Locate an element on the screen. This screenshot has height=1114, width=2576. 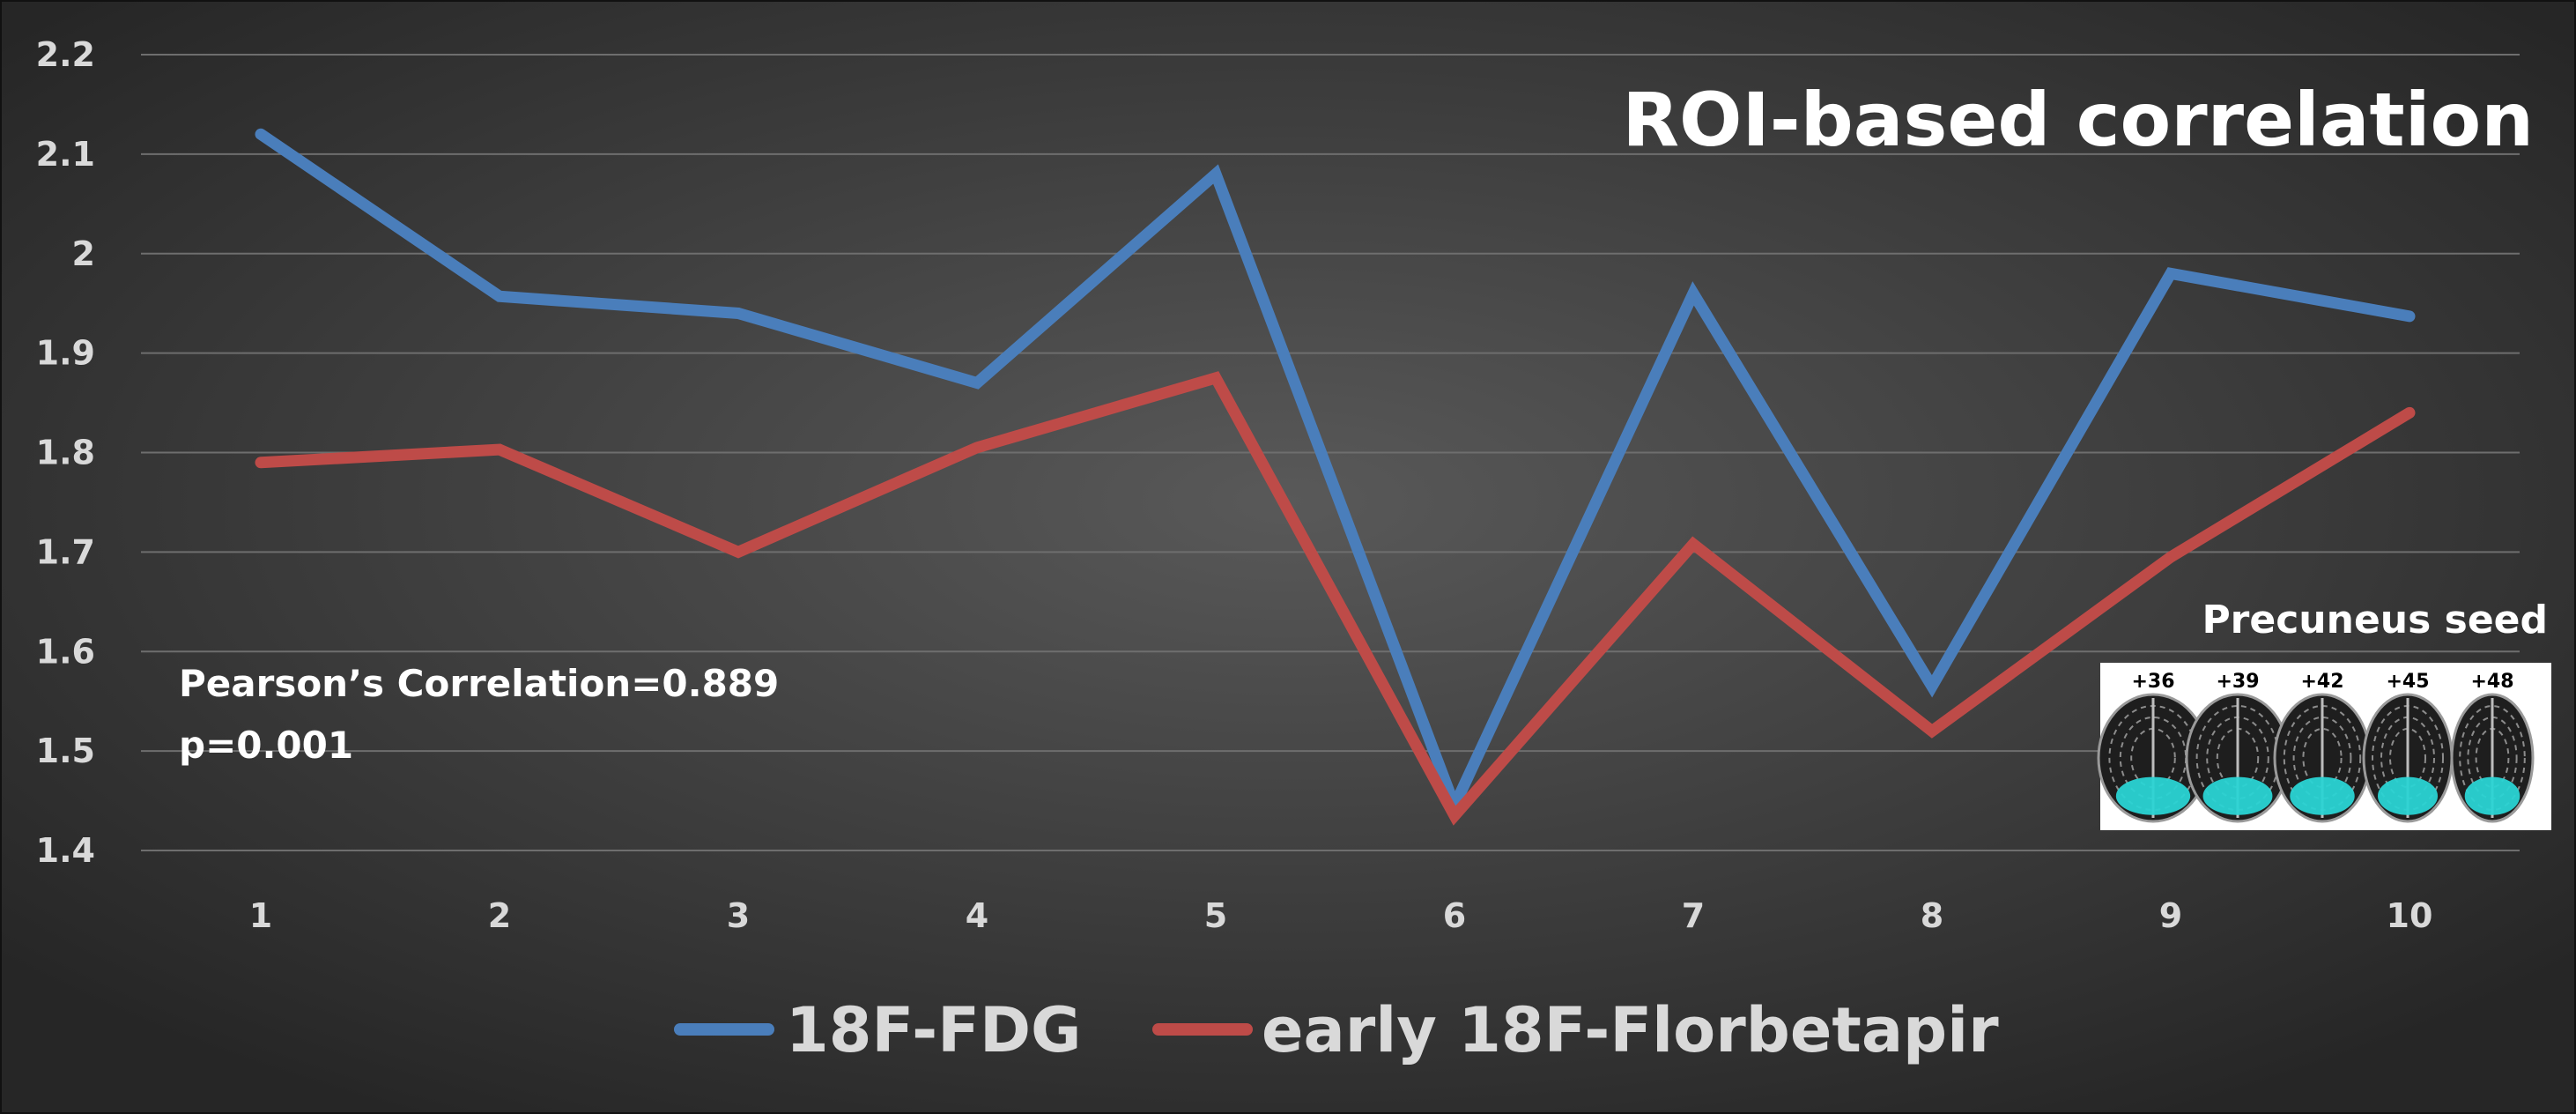
x-tick-label: 9 is located at coordinates (2171, 915).